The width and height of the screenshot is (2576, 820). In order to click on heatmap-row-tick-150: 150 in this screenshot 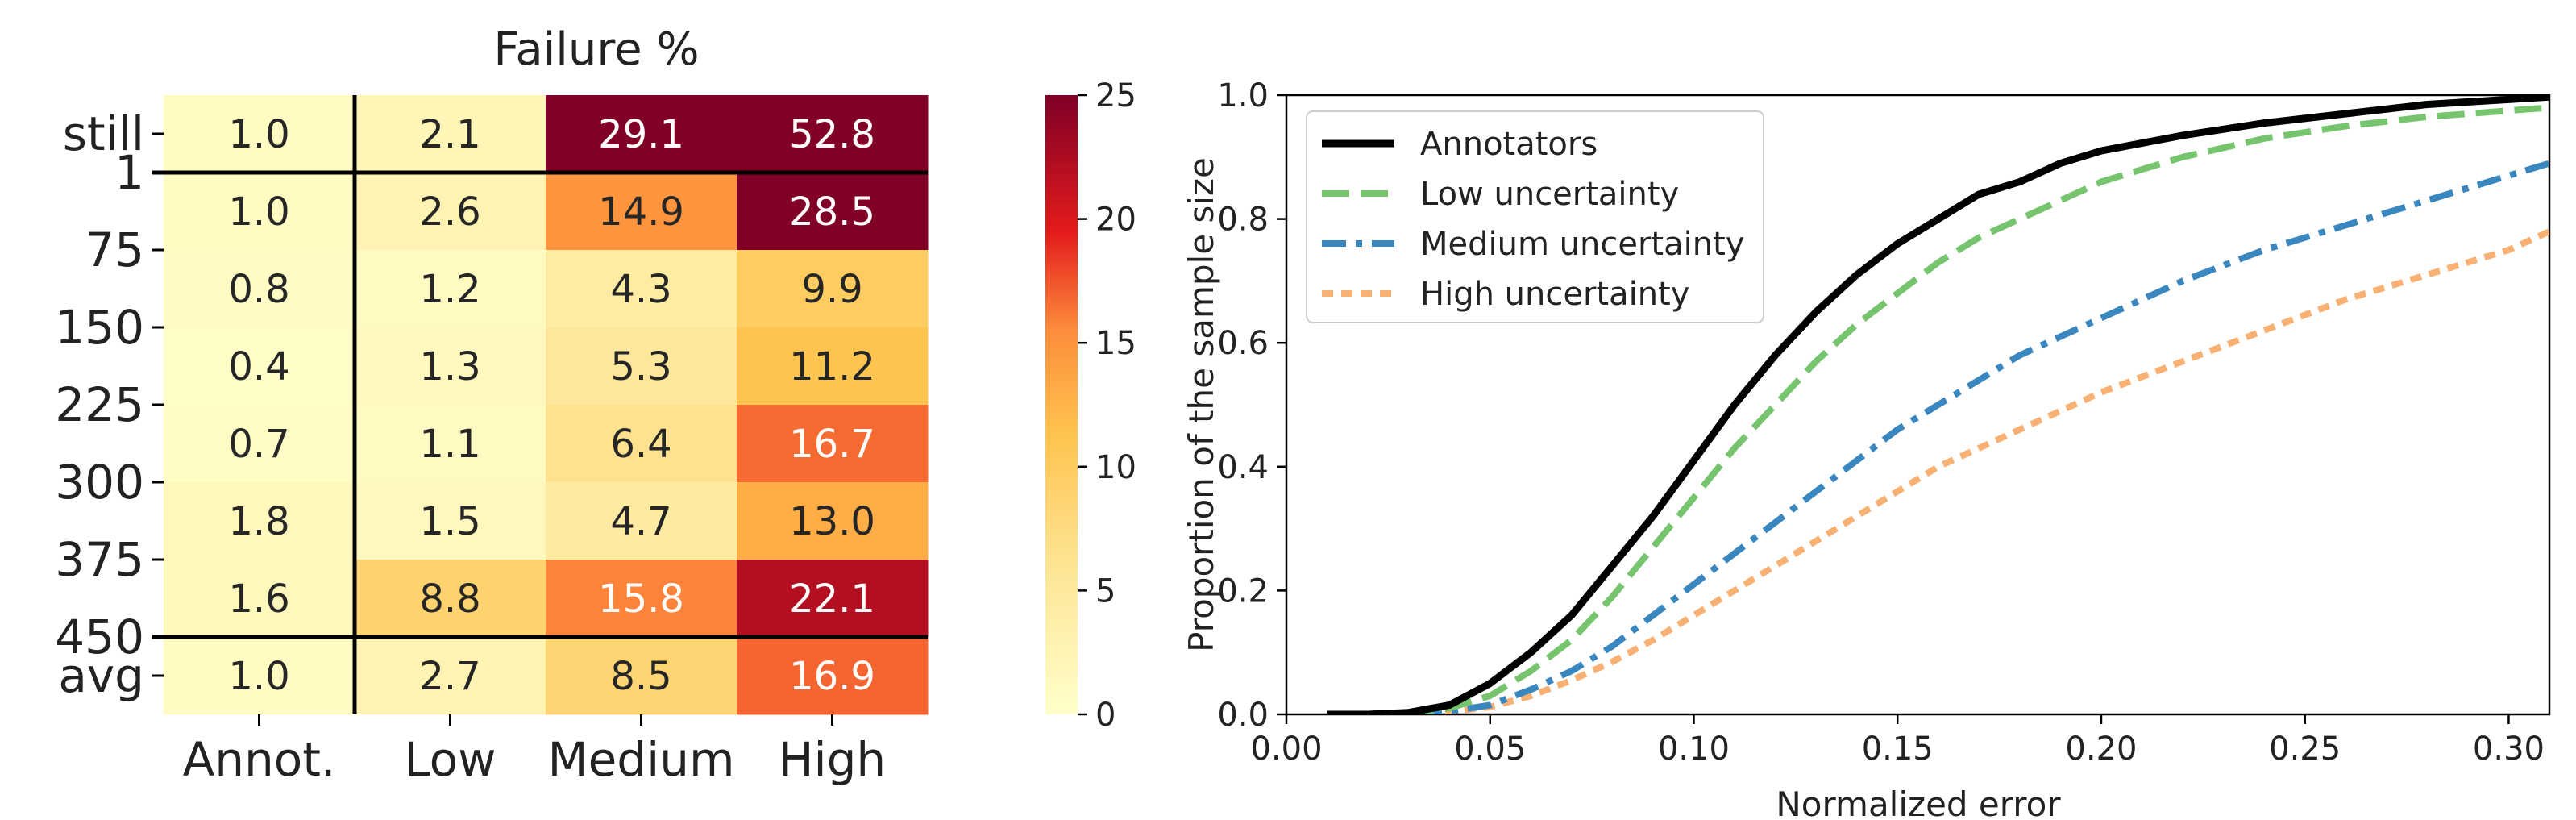, I will do `click(99, 327)`.